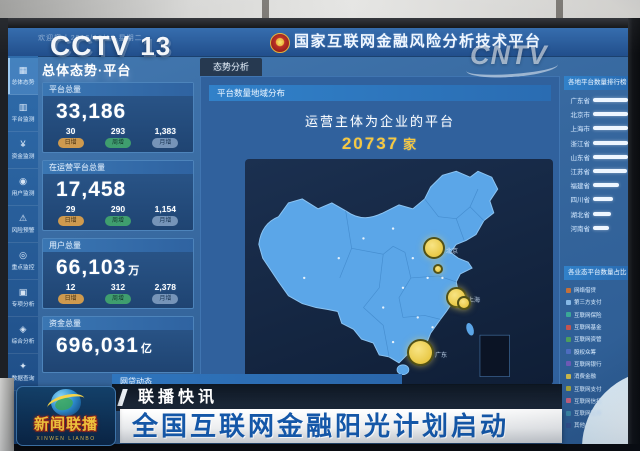 The image size is (640, 451). I want to click on sidebar-item: ▣ 专项分析, so click(23, 298).